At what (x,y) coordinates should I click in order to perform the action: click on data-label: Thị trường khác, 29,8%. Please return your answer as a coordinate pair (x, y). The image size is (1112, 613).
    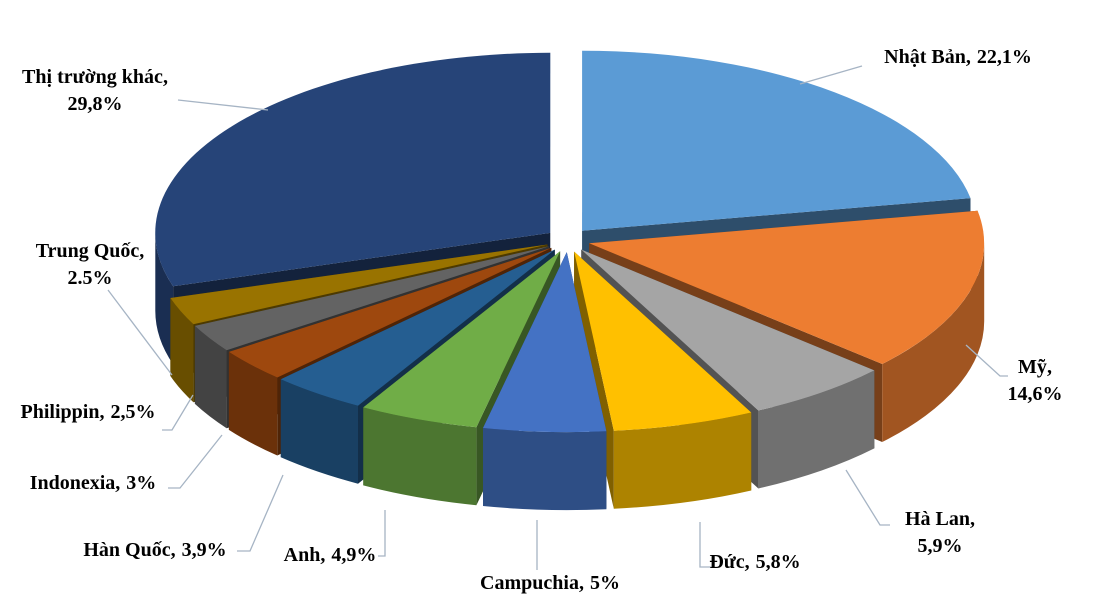
    Looking at the image, I should click on (95, 90).